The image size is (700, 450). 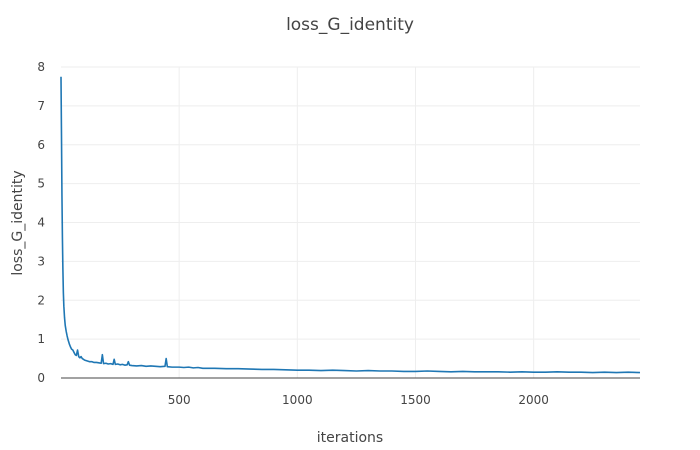 What do you see at coordinates (41, 145) in the screenshot?
I see `y-tick-label: 6` at bounding box center [41, 145].